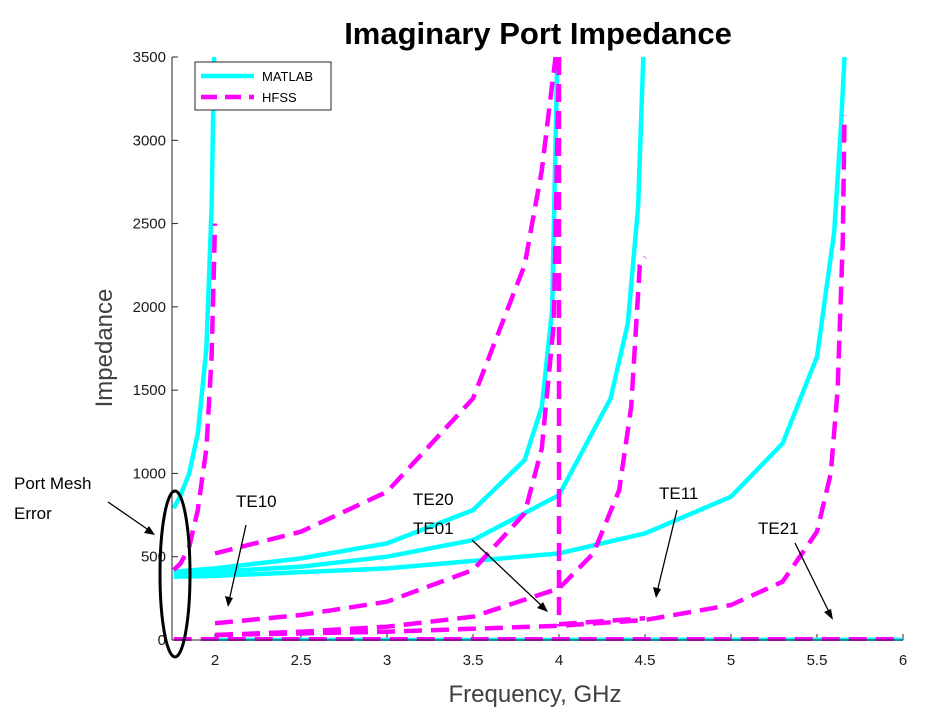  What do you see at coordinates (153, 557) in the screenshot?
I see `y-tick-label: 500` at bounding box center [153, 557].